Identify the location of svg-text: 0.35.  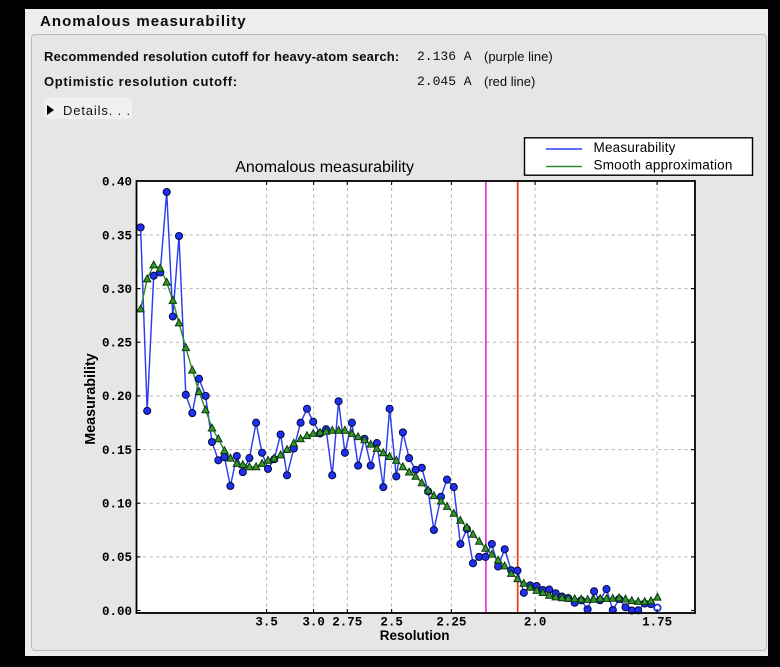
(117, 236).